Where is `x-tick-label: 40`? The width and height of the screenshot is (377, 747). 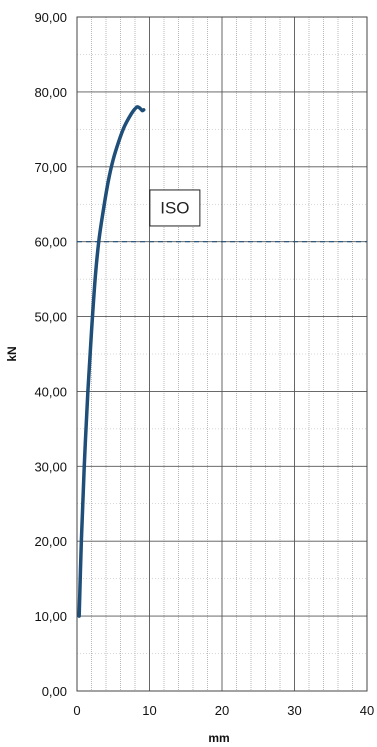
x-tick-label: 40 is located at coordinates (367, 710).